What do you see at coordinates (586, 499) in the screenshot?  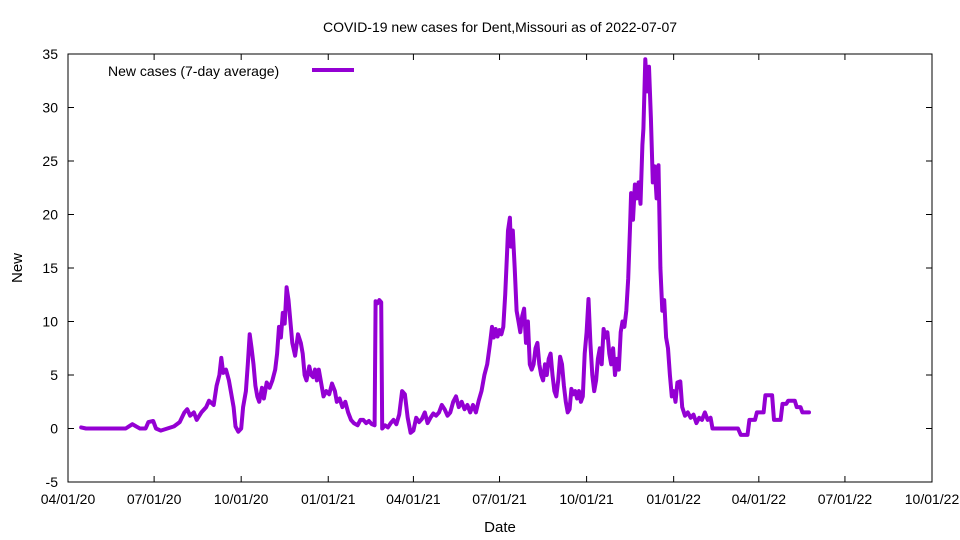 I see `x-tick-label: 10/01/21` at bounding box center [586, 499].